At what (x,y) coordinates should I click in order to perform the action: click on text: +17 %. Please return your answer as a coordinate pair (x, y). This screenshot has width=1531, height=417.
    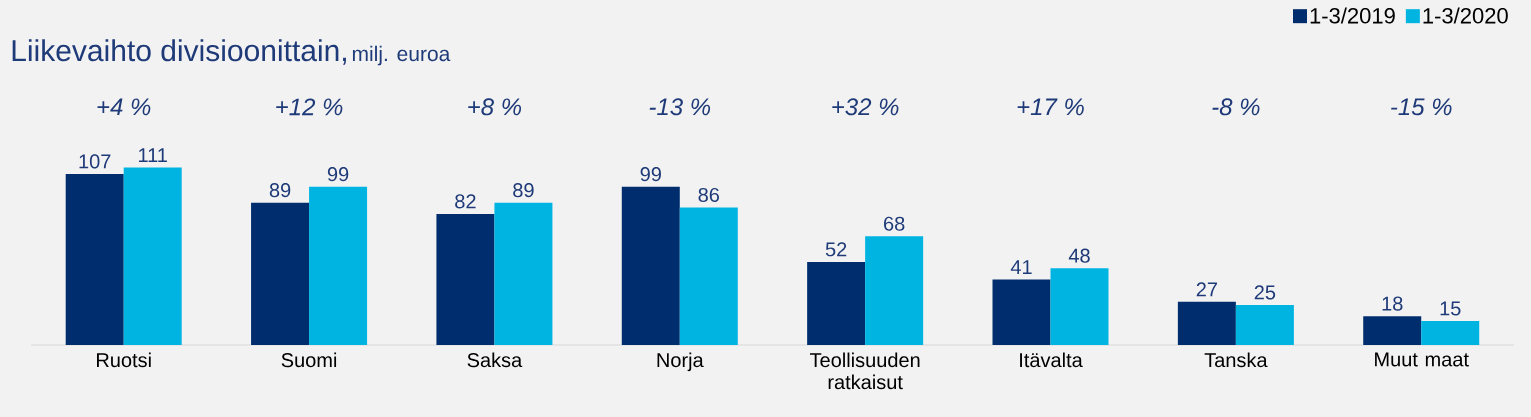
    Looking at the image, I should click on (1050, 107).